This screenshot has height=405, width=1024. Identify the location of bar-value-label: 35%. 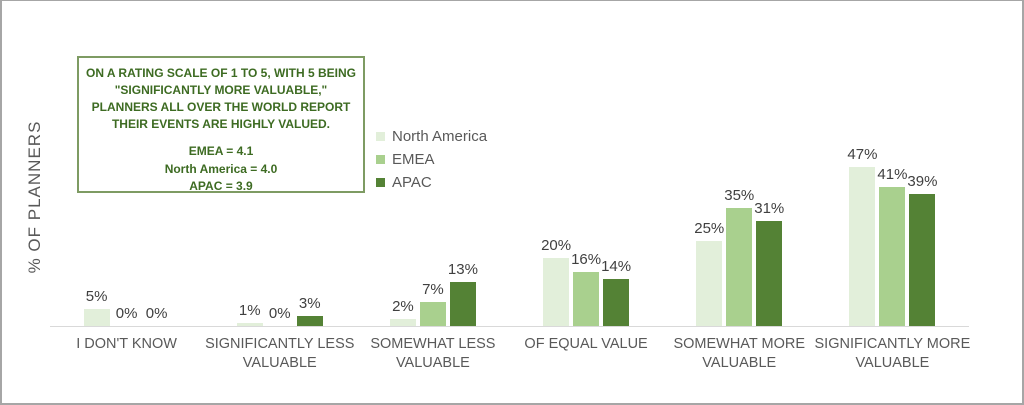
(739, 195).